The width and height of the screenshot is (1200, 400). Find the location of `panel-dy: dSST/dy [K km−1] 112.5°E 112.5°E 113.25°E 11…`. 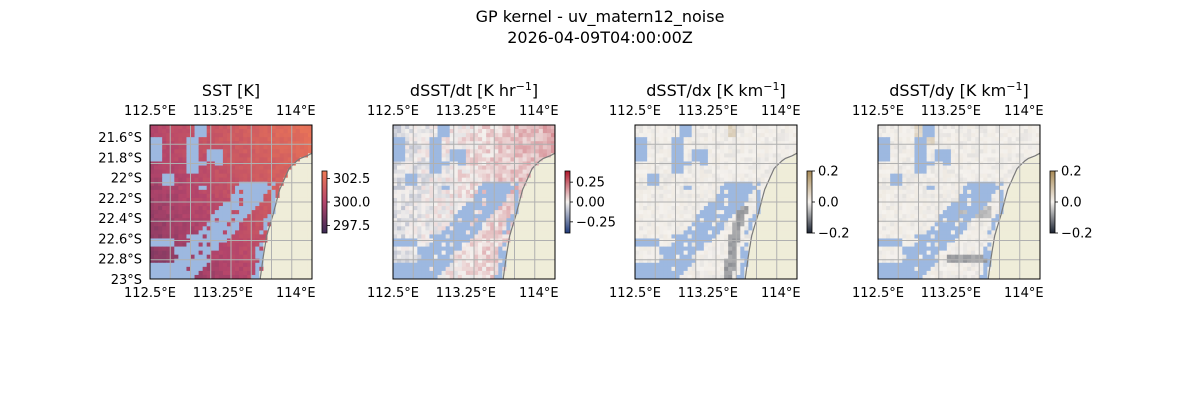

panel-dy: dSST/dy [K km−1] 112.5°E 112.5°E 113.25°E 11… is located at coordinates (972, 190).